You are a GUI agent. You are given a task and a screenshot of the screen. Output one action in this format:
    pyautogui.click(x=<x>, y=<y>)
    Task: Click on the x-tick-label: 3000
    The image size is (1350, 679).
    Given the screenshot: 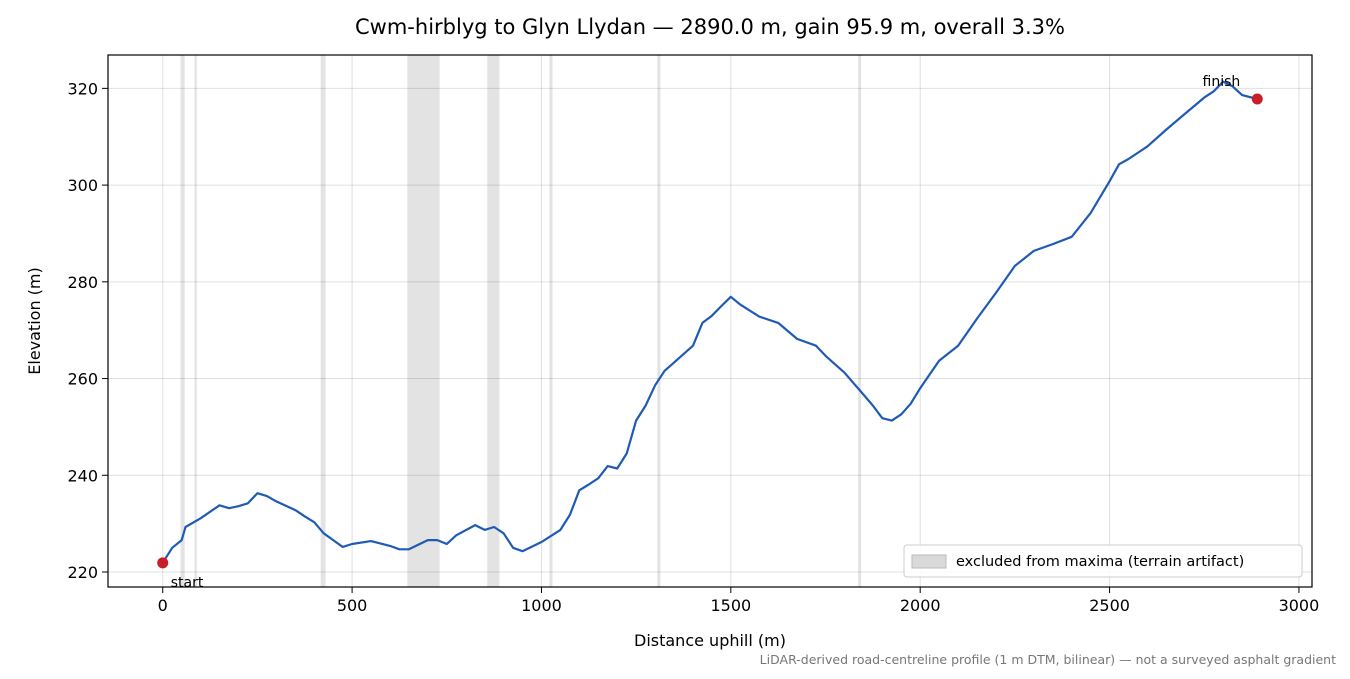 What is the action you would take?
    pyautogui.click(x=1299, y=605)
    